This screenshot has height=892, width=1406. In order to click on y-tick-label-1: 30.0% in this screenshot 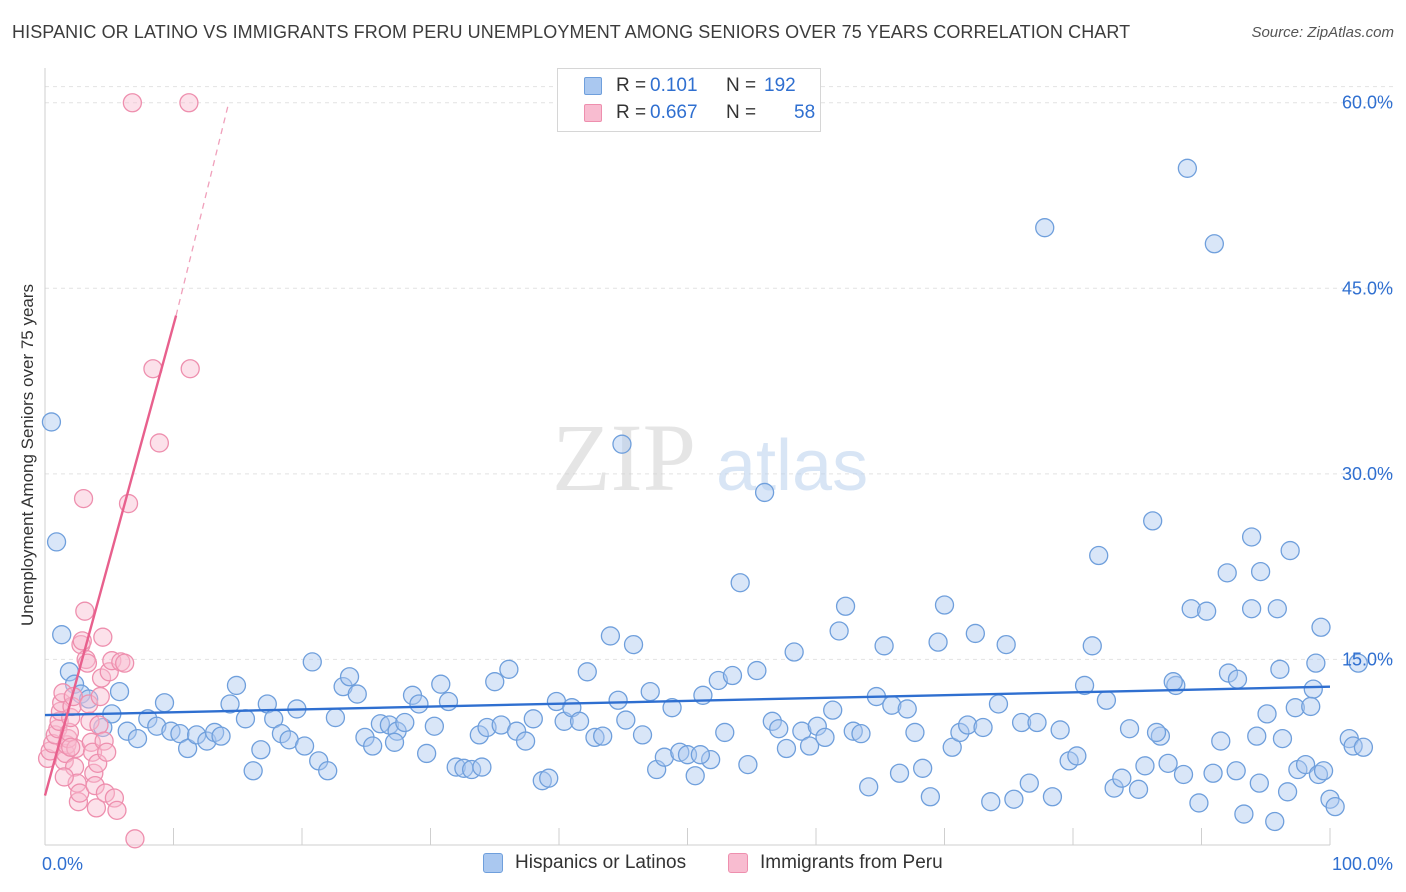, I will do `click(1367, 474)`.